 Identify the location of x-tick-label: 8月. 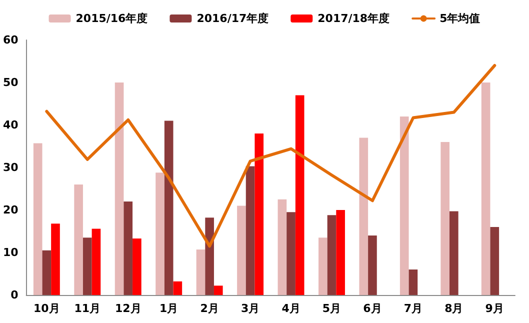
(454, 308).